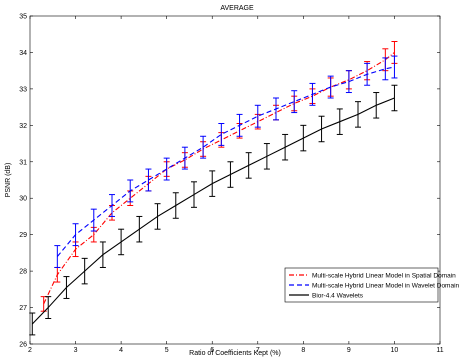 The height and width of the screenshot is (358, 474). What do you see at coordinates (23, 17) in the screenshot?
I see `y-tick-label: 35` at bounding box center [23, 17].